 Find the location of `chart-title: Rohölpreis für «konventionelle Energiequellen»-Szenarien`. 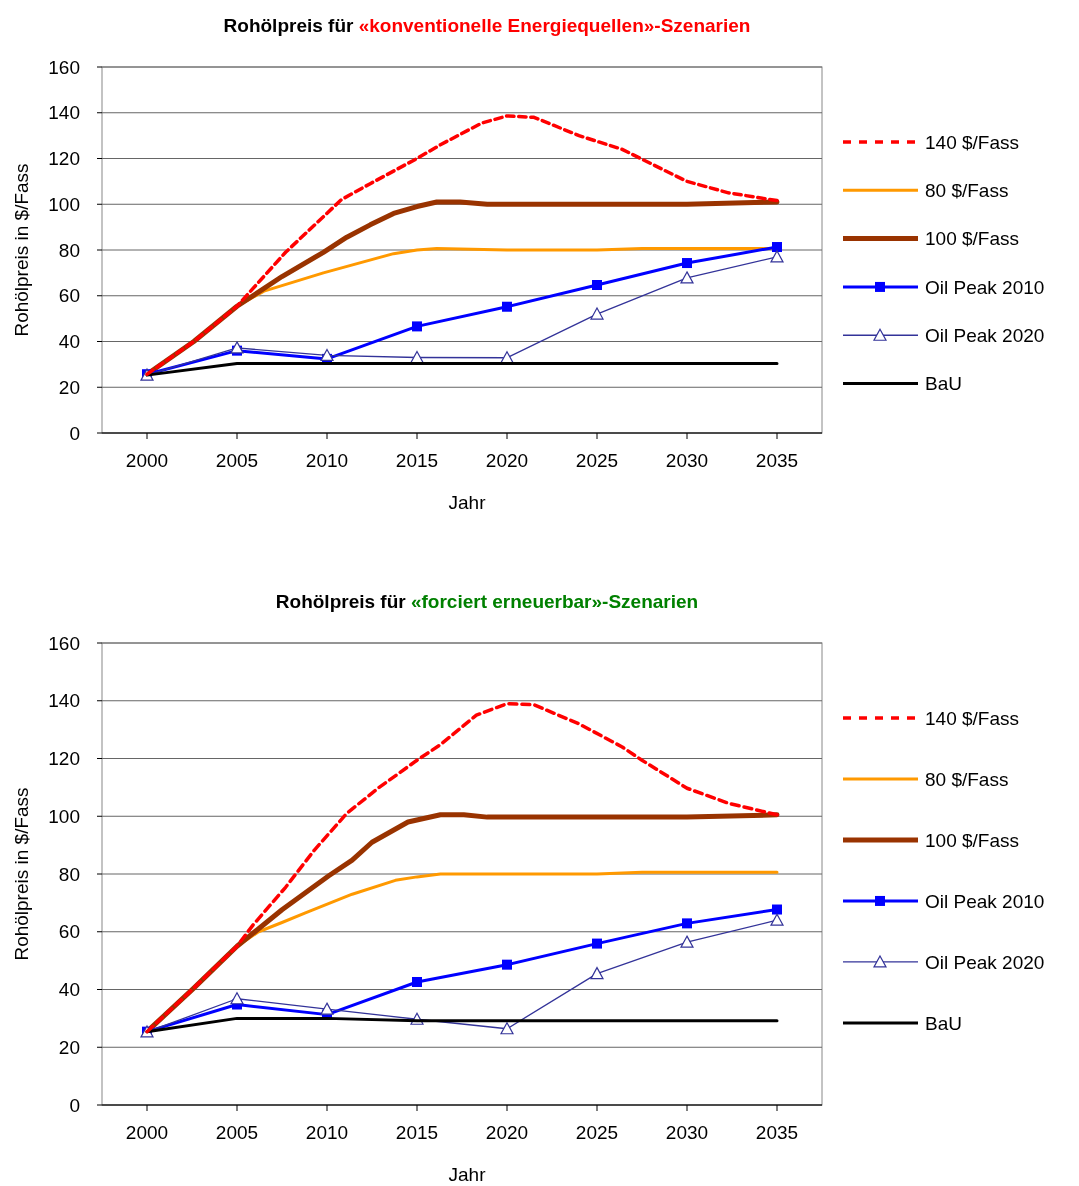

chart-title: Rohölpreis für «konventionelle Energiequellen»-Szenarien is located at coordinates (487, 25).